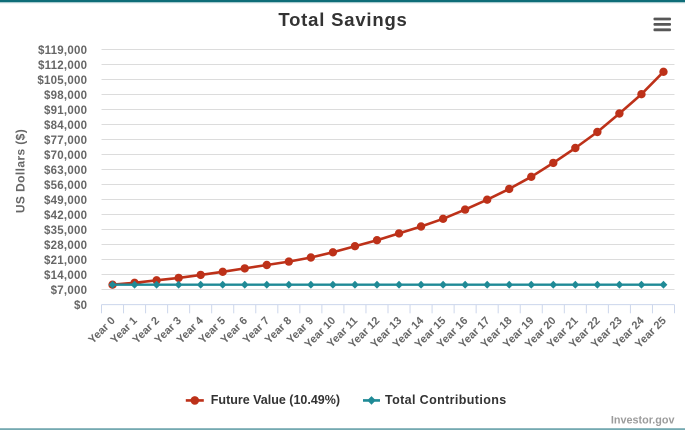 This screenshot has width=685, height=430. I want to click on svg-text: Total Savings, so click(342, 19).